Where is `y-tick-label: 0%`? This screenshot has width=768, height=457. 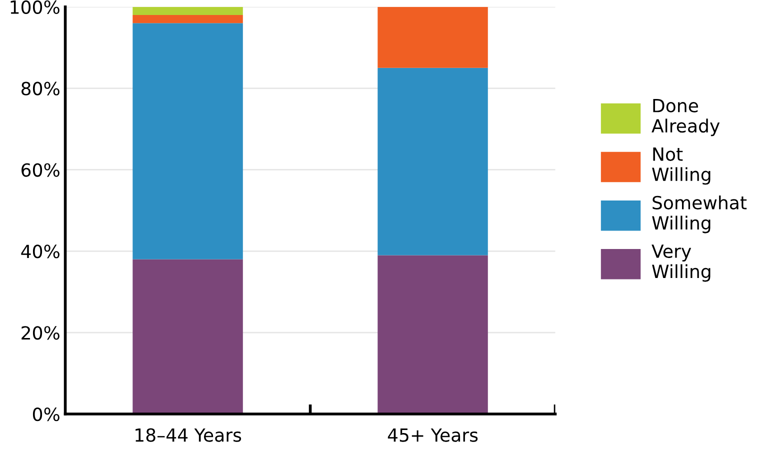
y-tick-label: 0% is located at coordinates (46, 415).